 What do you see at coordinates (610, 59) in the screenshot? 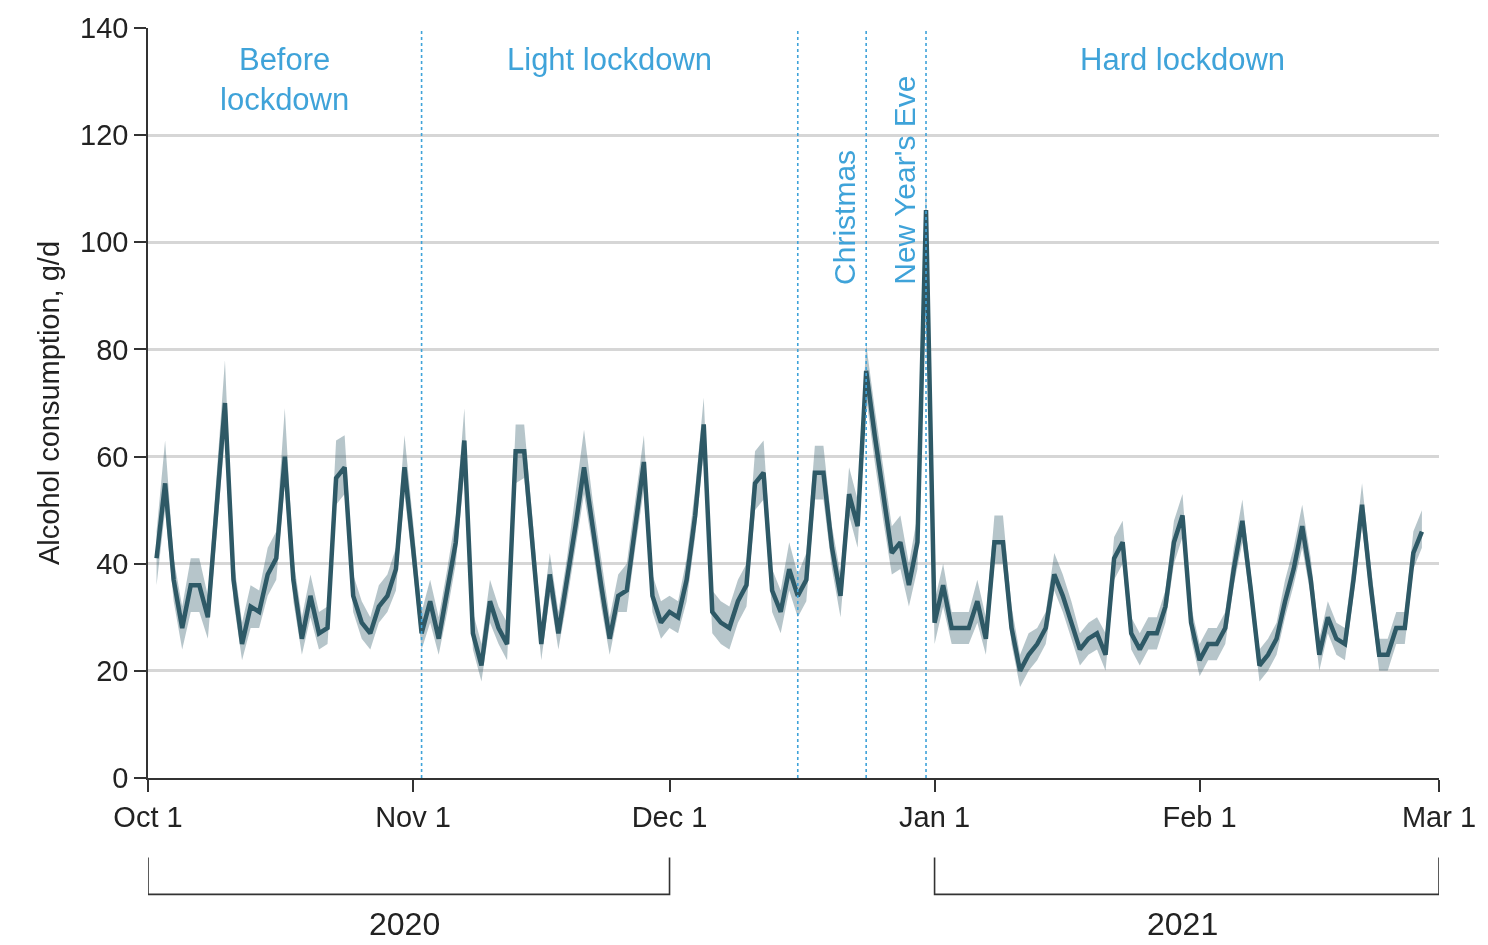
I see `annotation: Light lockdown` at bounding box center [610, 59].